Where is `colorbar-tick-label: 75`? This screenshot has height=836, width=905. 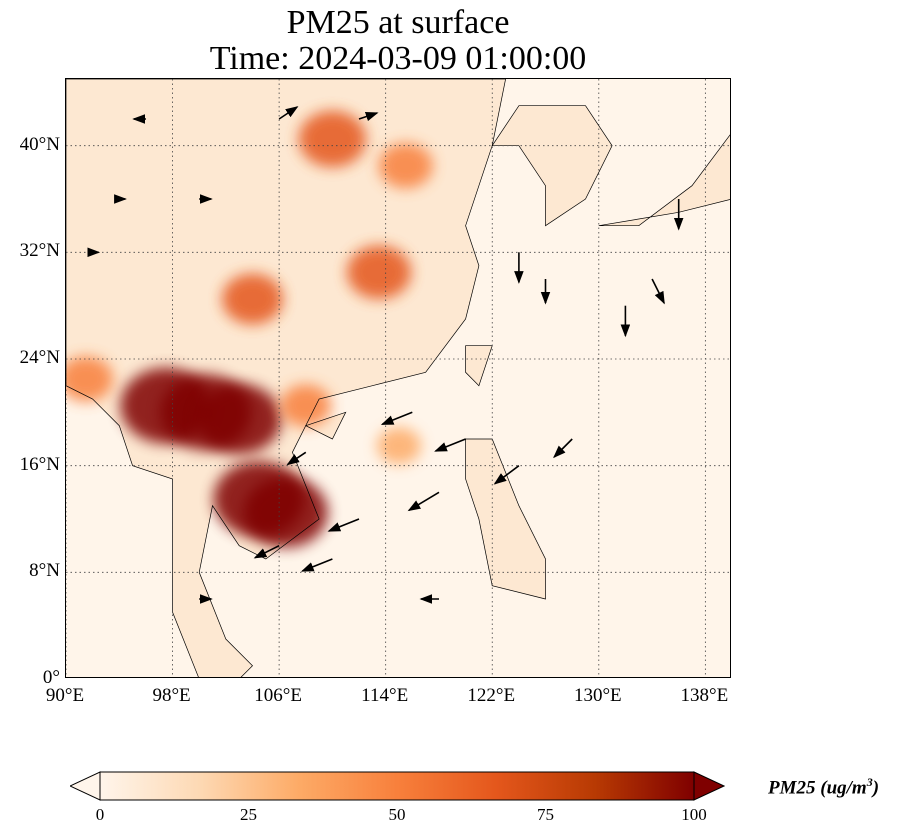
colorbar-tick-label: 75 is located at coordinates (545, 814).